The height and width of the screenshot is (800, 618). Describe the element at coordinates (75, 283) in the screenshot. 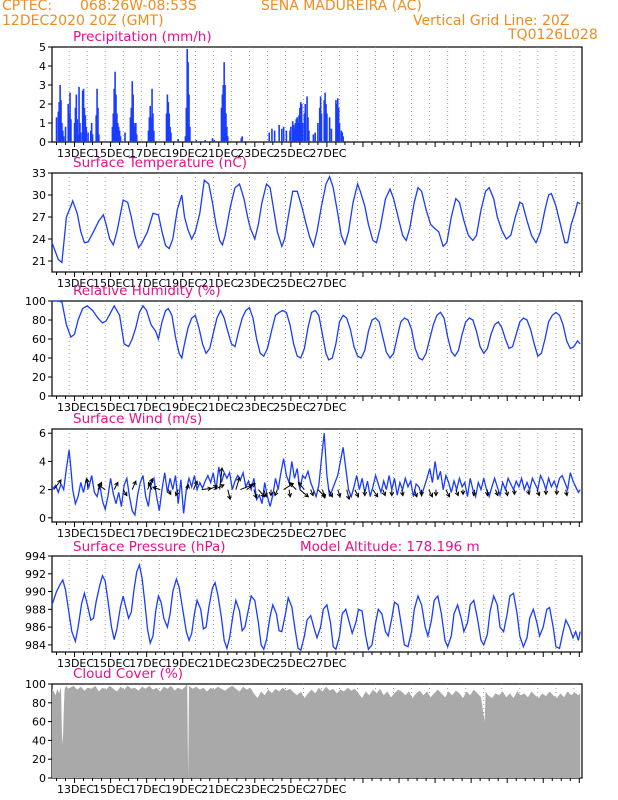

I see `temp-xtick-label: 13DEC` at that location.